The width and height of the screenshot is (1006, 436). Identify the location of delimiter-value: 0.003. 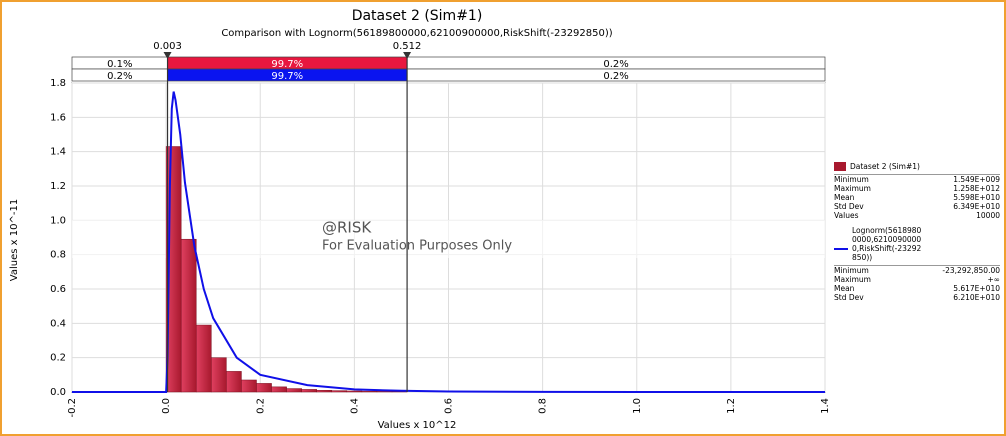
(167, 46).